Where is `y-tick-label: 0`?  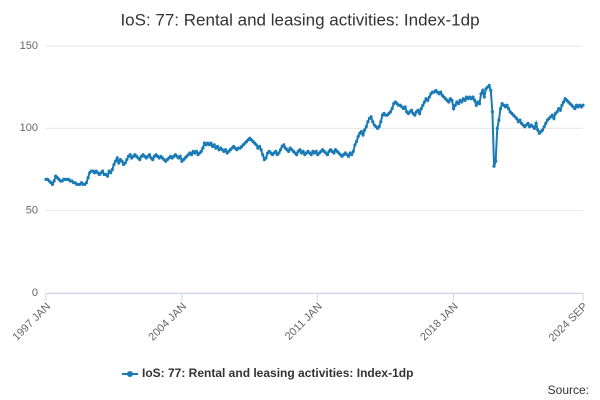 y-tick-label: 0 is located at coordinates (35, 293).